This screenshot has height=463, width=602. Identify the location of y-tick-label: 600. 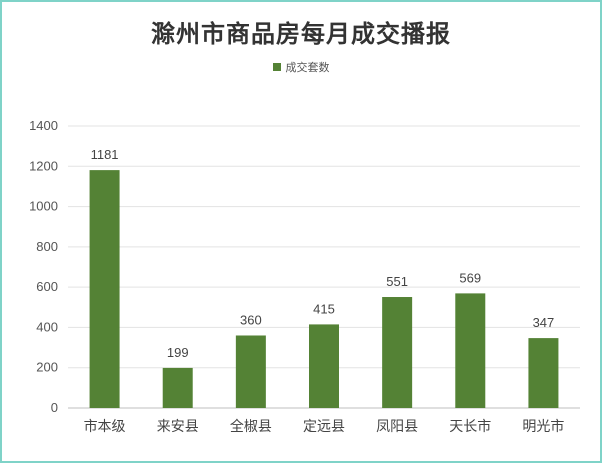
(47, 286).